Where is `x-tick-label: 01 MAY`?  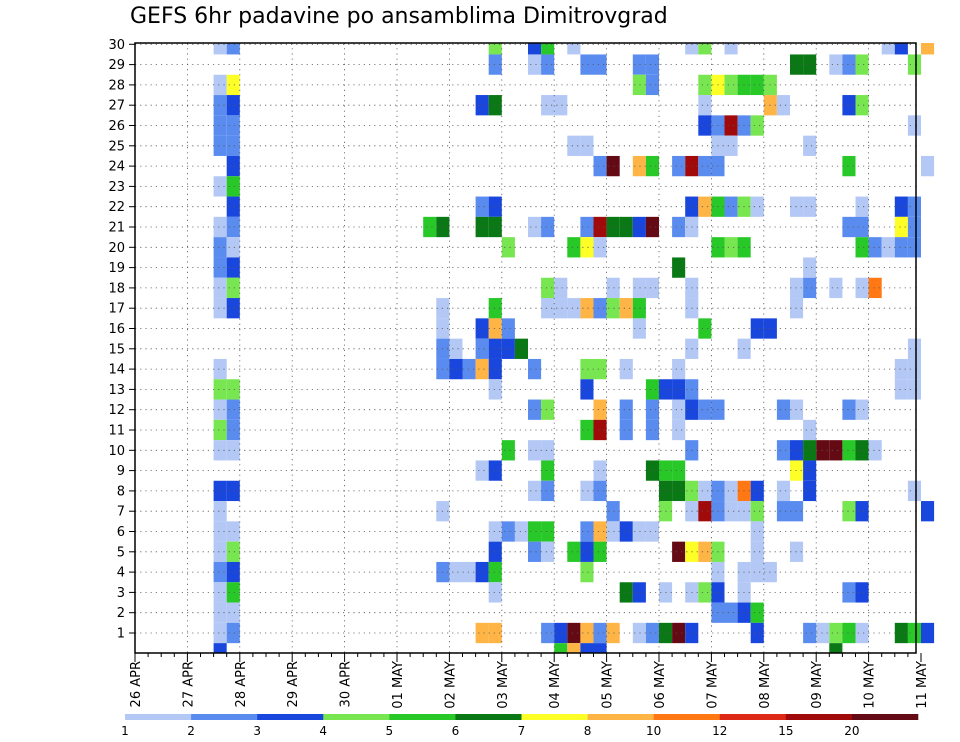
x-tick-label: 01 MAY is located at coordinates (398, 685).